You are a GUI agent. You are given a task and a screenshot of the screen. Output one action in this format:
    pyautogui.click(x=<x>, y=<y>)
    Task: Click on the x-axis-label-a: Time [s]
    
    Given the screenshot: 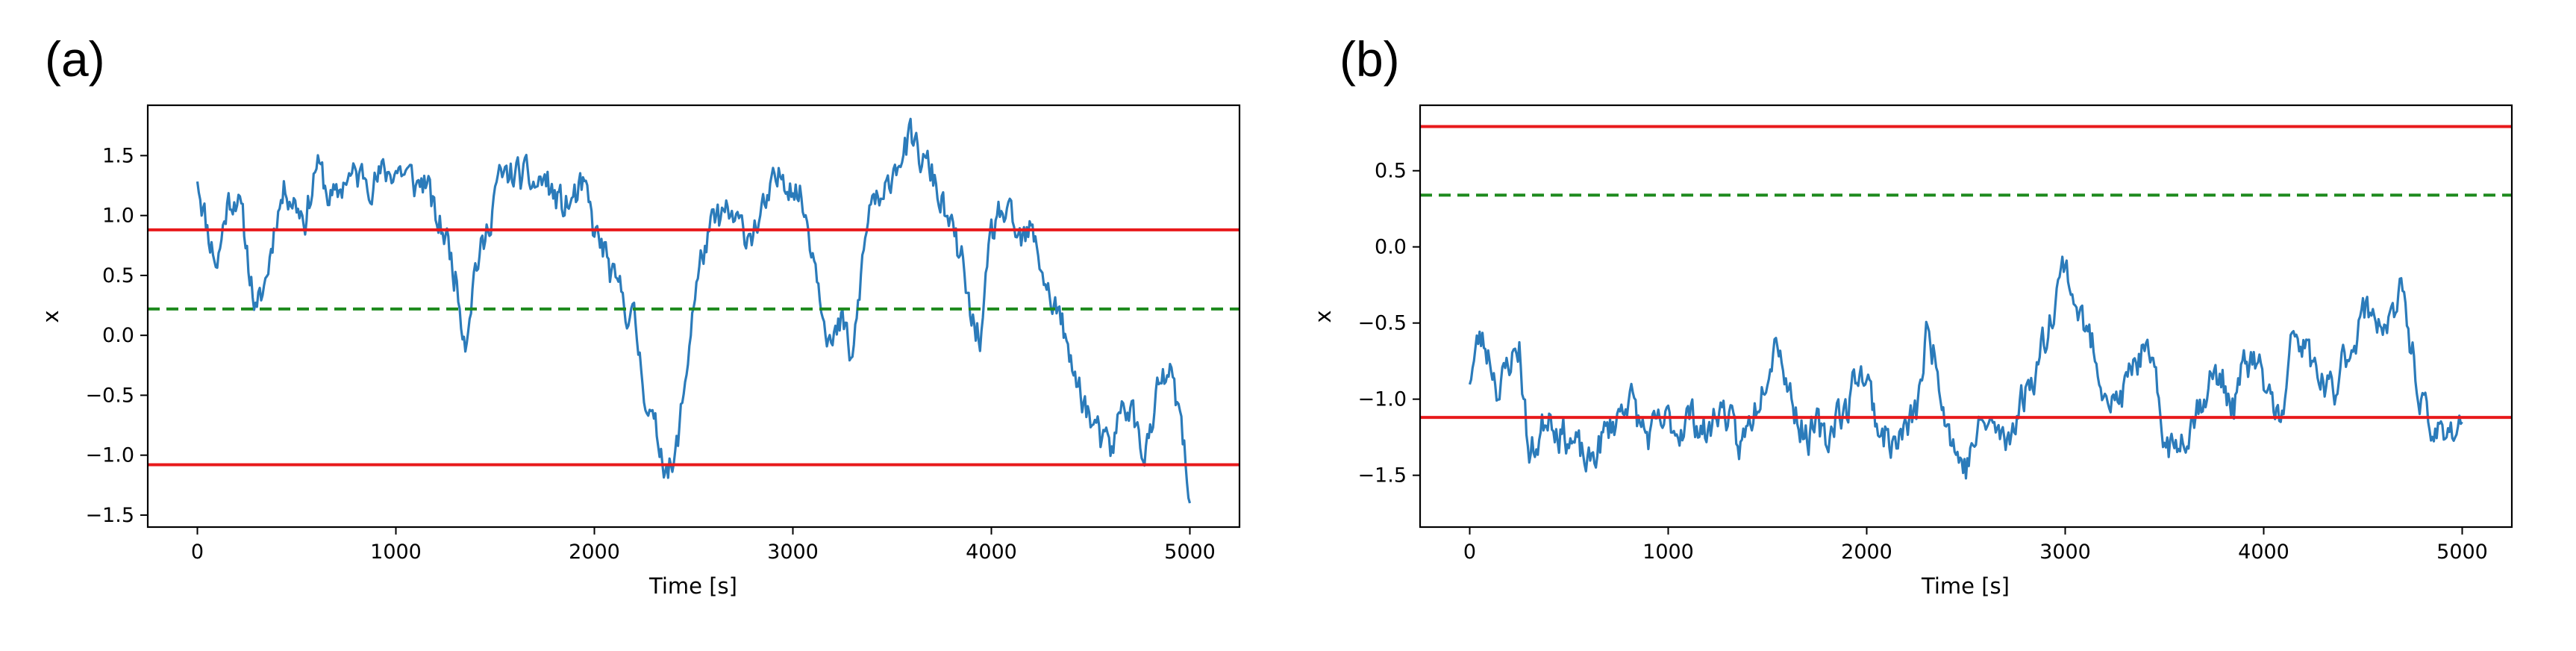 What is the action you would take?
    pyautogui.click(x=692, y=586)
    